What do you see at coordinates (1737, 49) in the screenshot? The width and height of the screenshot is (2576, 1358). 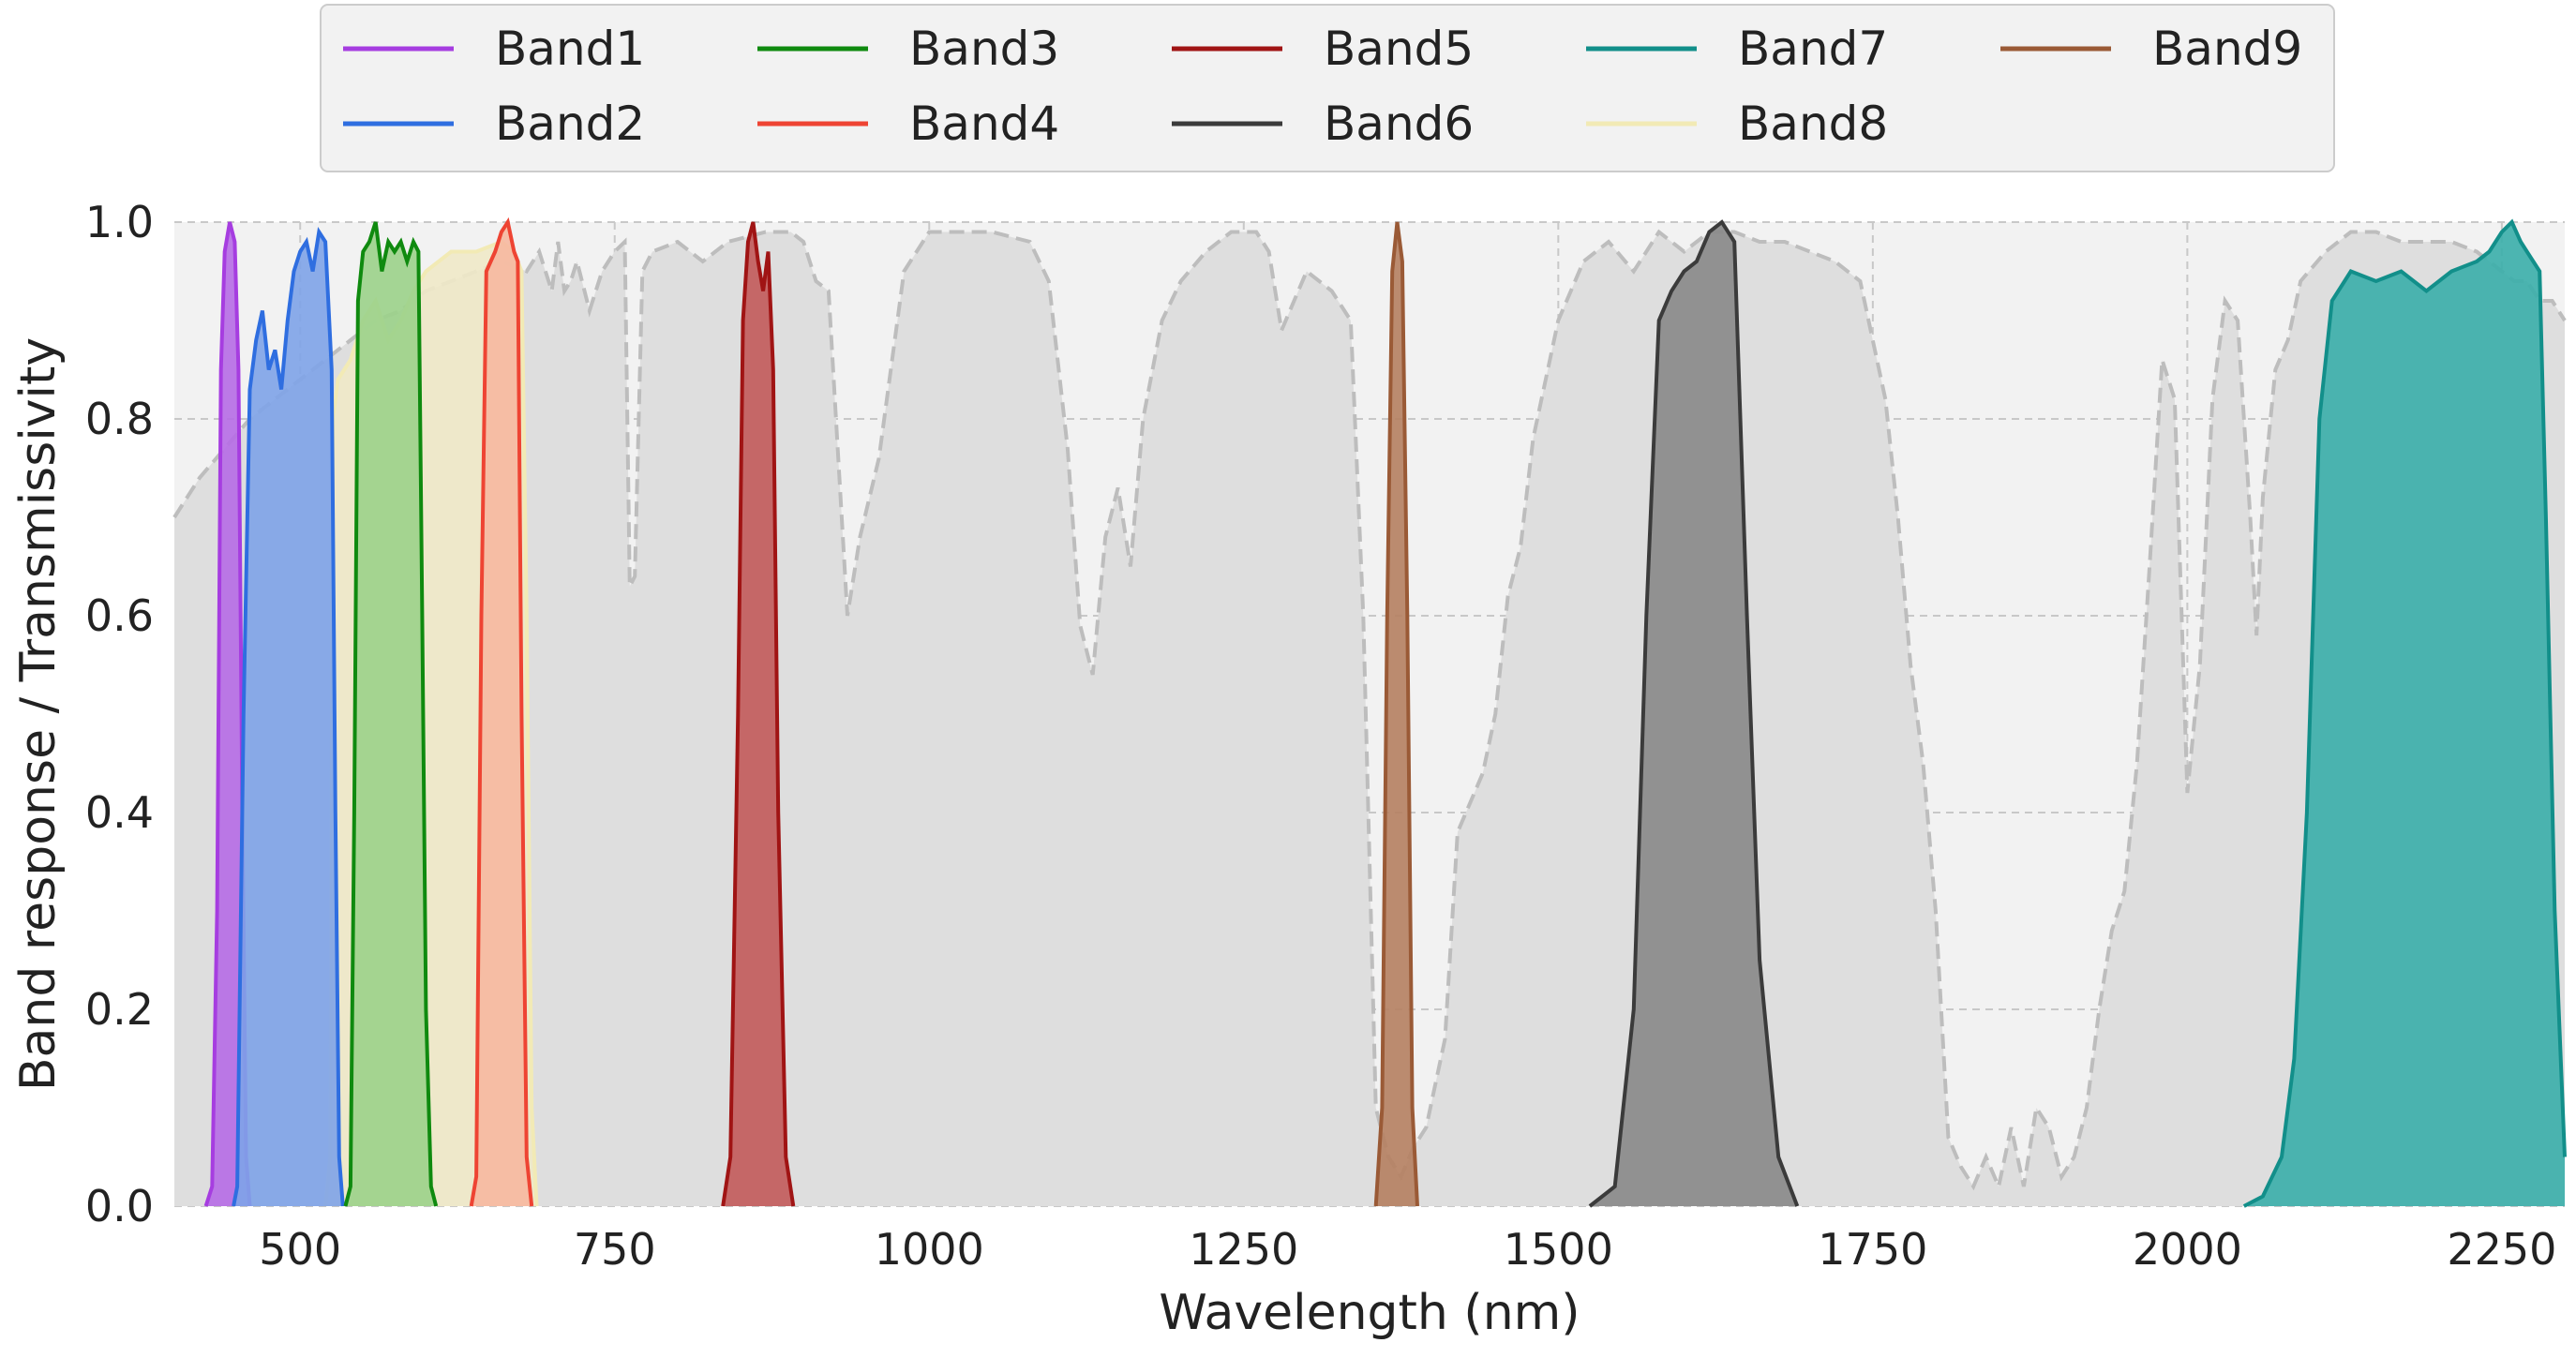 I see `legend-entry-band7: Band7` at bounding box center [1737, 49].